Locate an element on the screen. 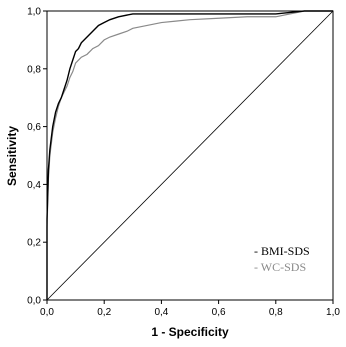 The height and width of the screenshot is (347, 346). x-tick-label: 0,0 is located at coordinates (47, 312).